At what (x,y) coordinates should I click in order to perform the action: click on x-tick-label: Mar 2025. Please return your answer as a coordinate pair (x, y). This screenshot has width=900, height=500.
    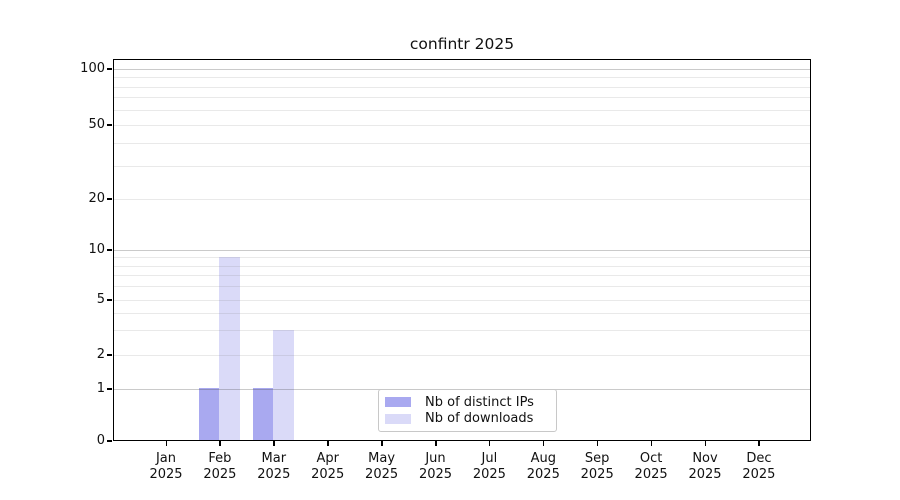
    Looking at the image, I should click on (274, 466).